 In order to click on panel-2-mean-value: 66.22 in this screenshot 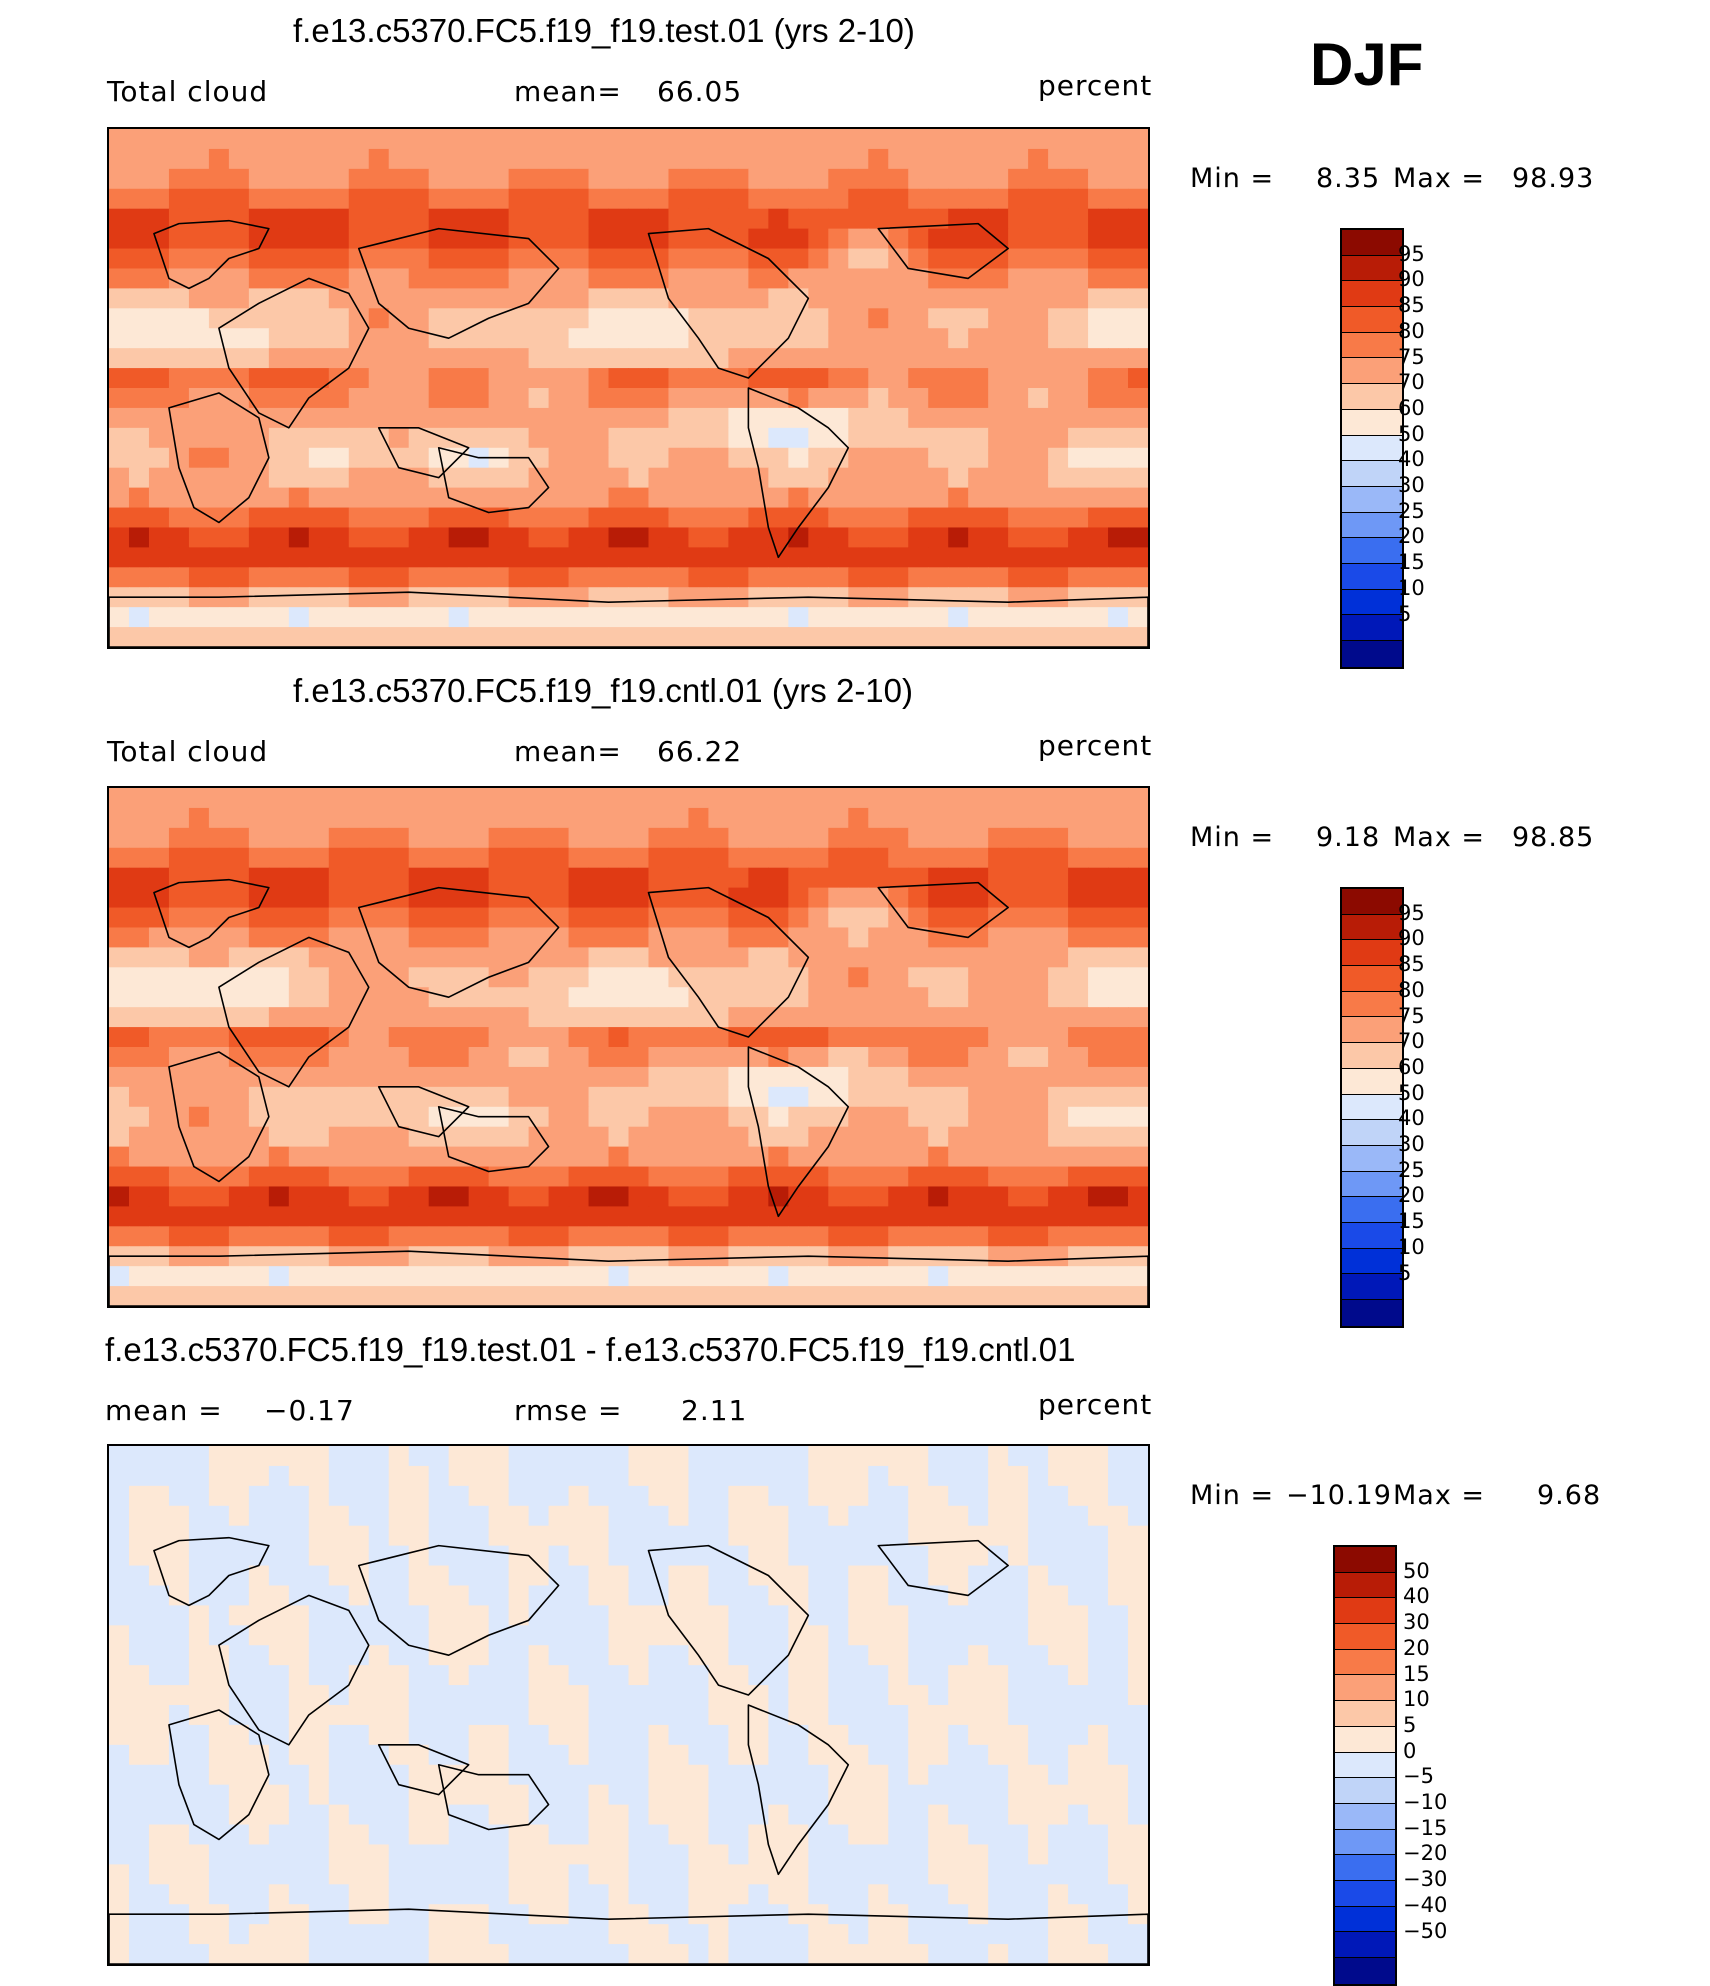, I will do `click(700, 751)`.